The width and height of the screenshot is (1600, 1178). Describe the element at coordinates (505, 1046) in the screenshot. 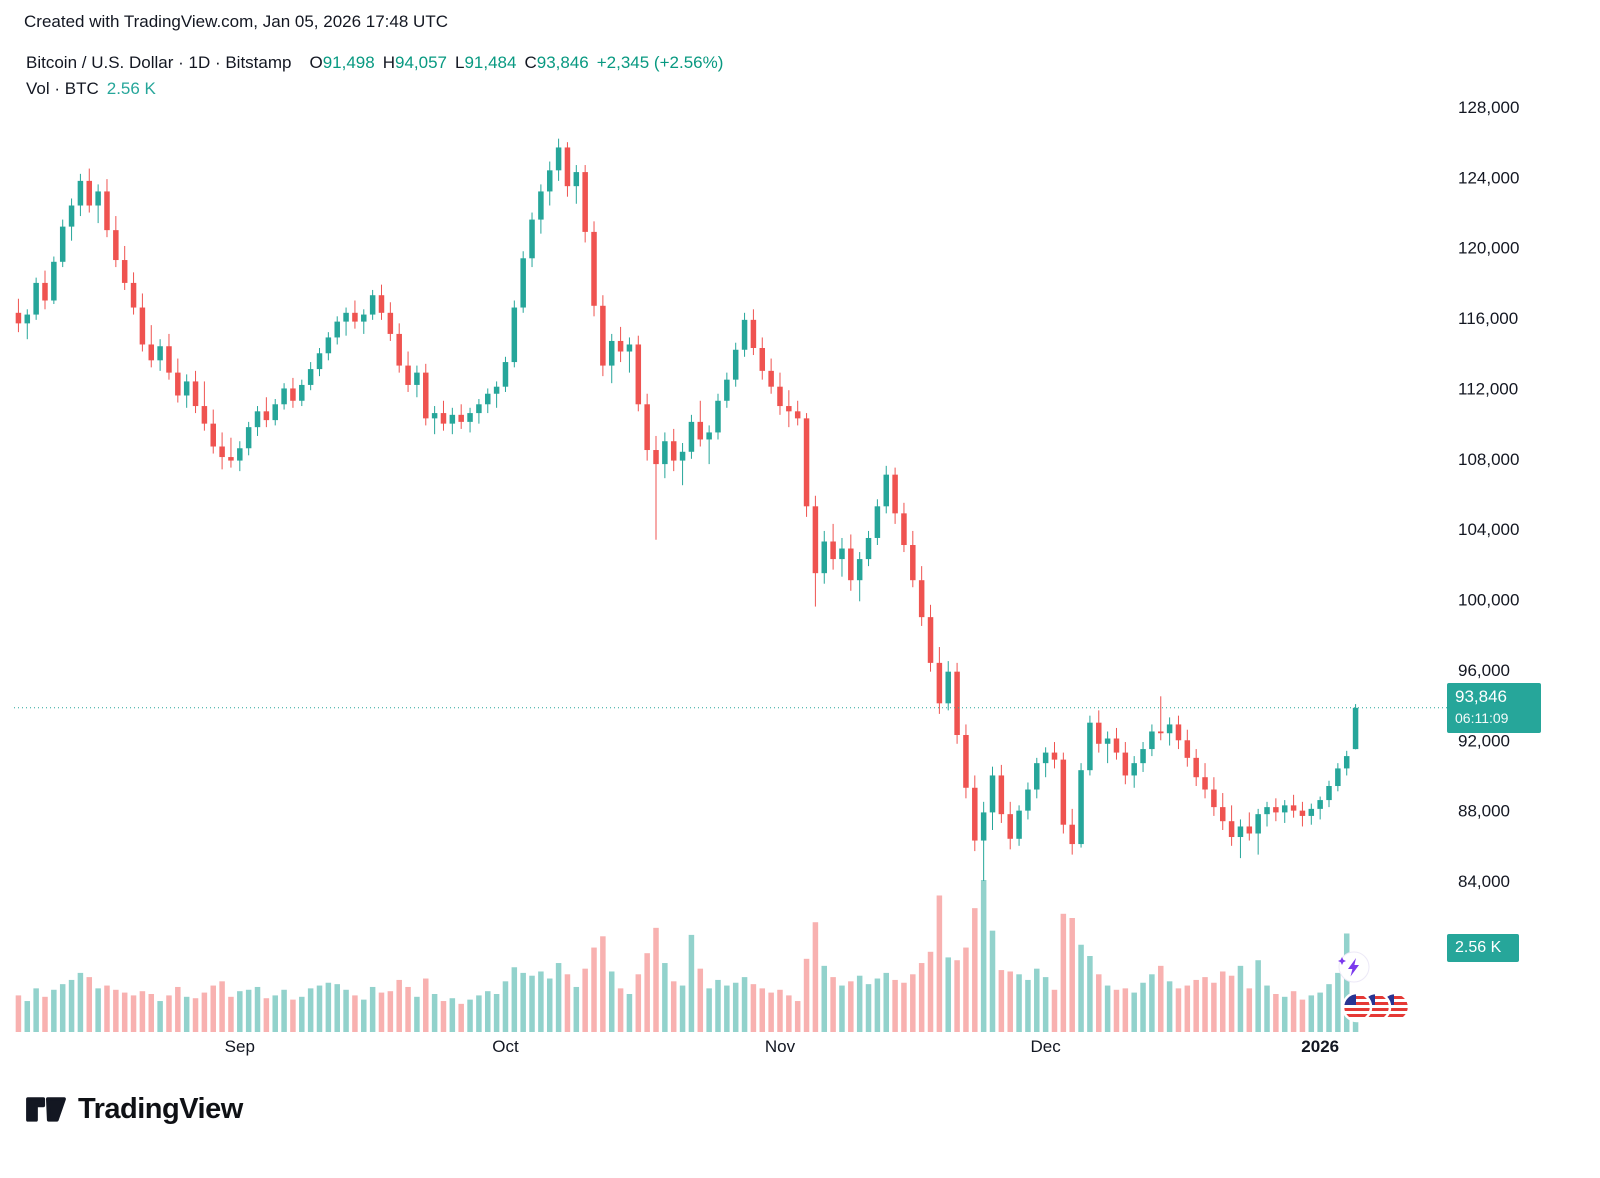

I see `time-axis-label: Oct` at that location.